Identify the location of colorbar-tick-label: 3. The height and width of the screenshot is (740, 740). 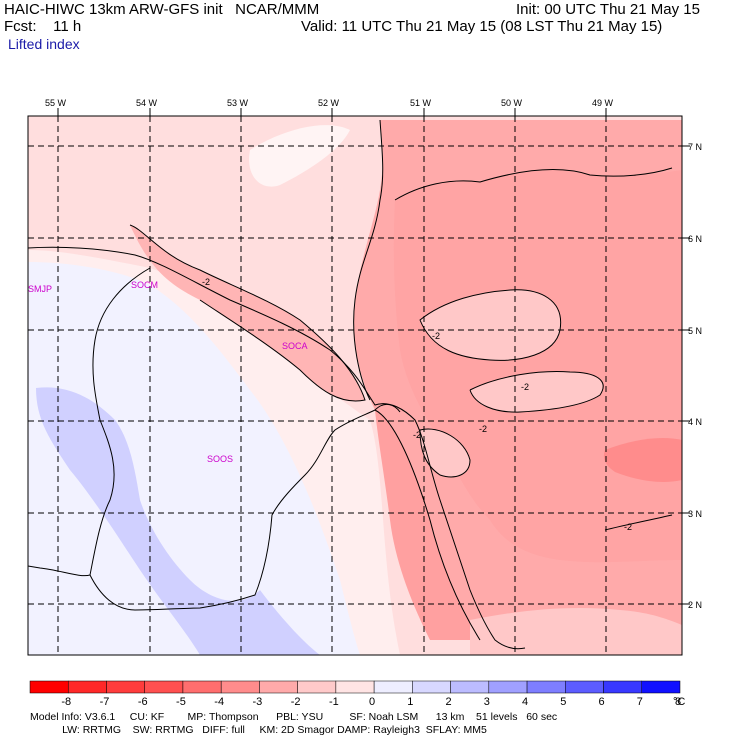
(487, 702).